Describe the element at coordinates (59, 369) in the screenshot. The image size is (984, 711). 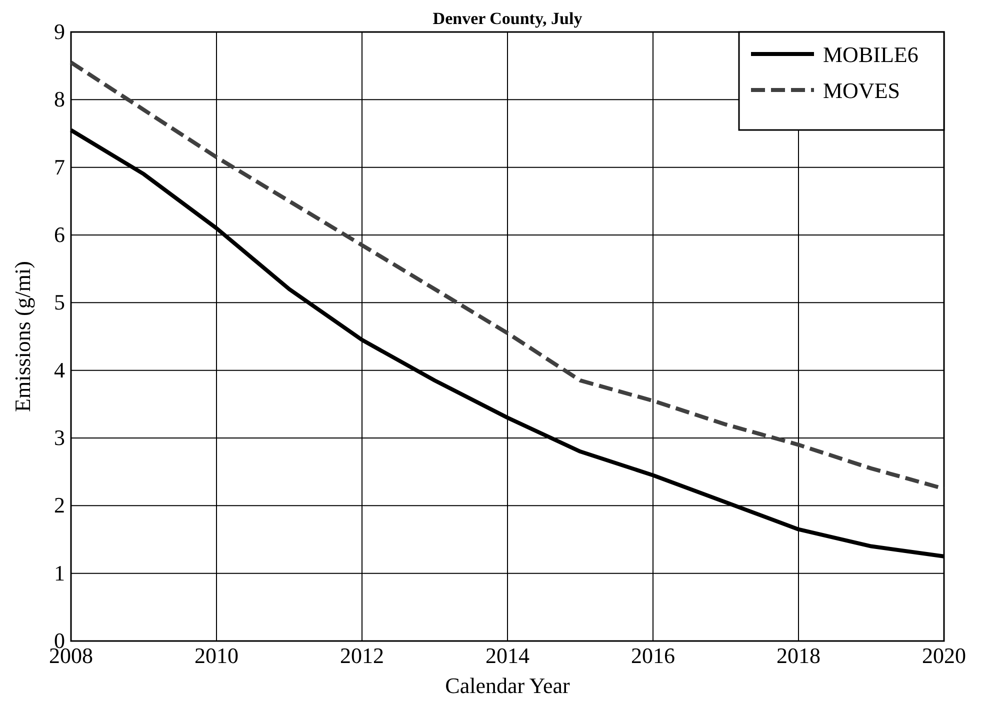
I see `y-tick-label: 4` at that location.